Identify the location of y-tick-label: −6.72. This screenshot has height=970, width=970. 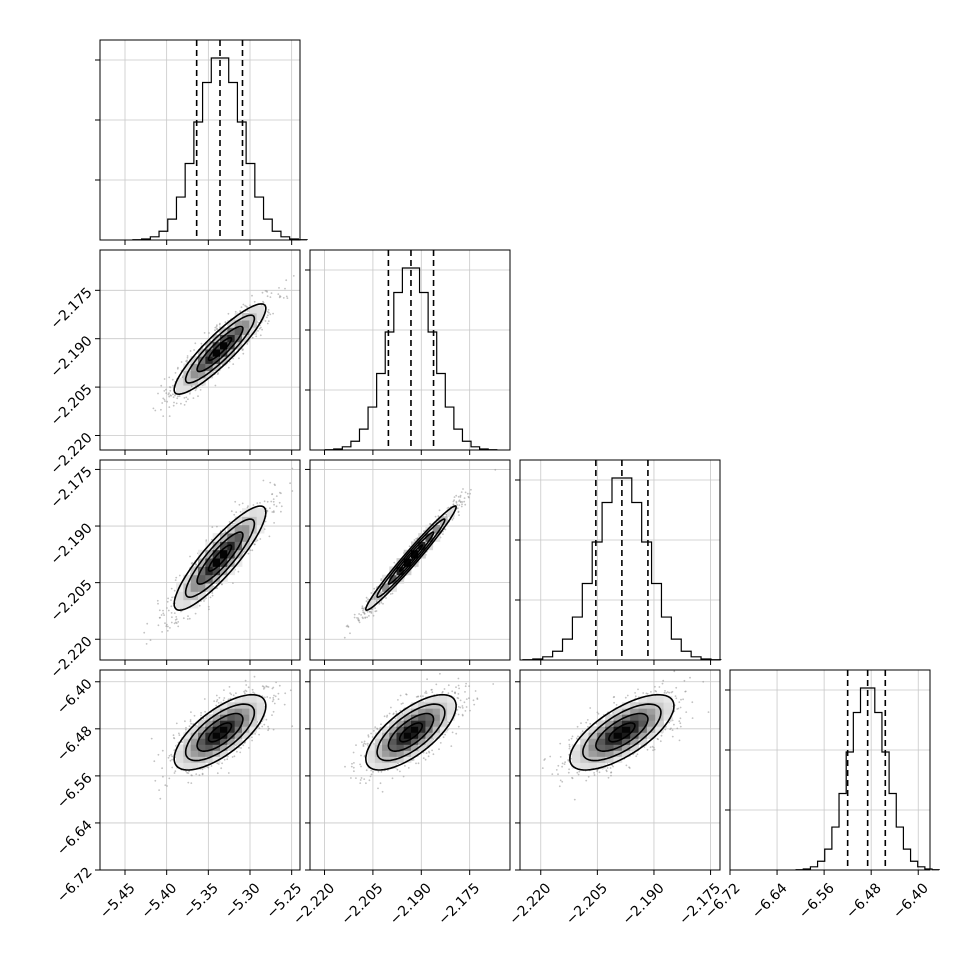
(75, 885).